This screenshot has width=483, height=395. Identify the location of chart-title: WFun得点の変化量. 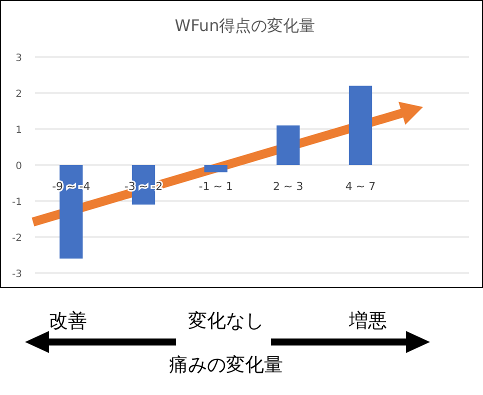
(245, 25).